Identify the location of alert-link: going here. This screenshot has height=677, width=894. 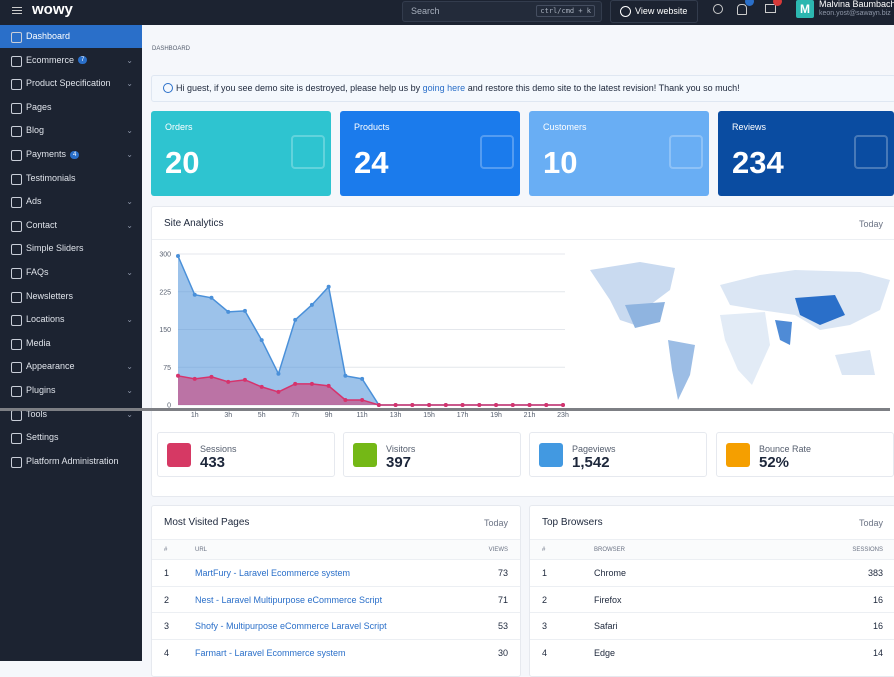
(444, 88).